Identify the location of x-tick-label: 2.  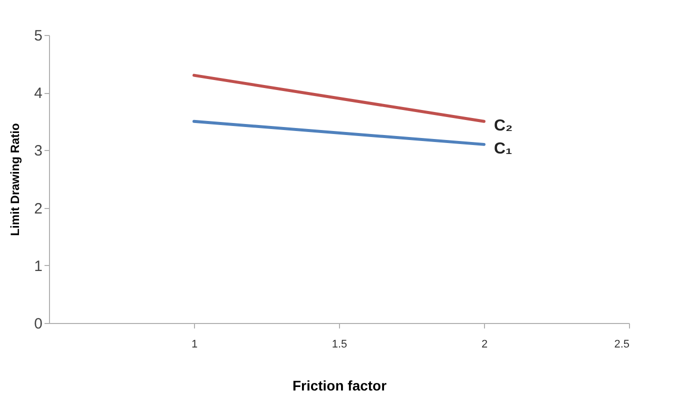
(484, 344).